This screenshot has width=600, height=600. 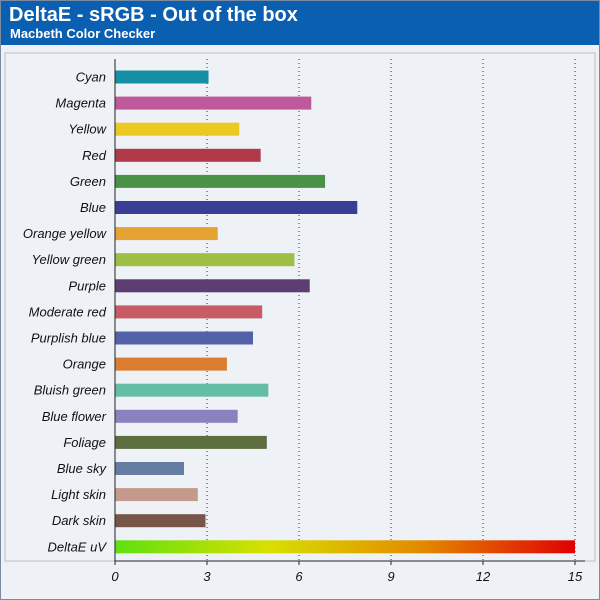 What do you see at coordinates (160, 521) in the screenshot?
I see `bar-dark-skin` at bounding box center [160, 521].